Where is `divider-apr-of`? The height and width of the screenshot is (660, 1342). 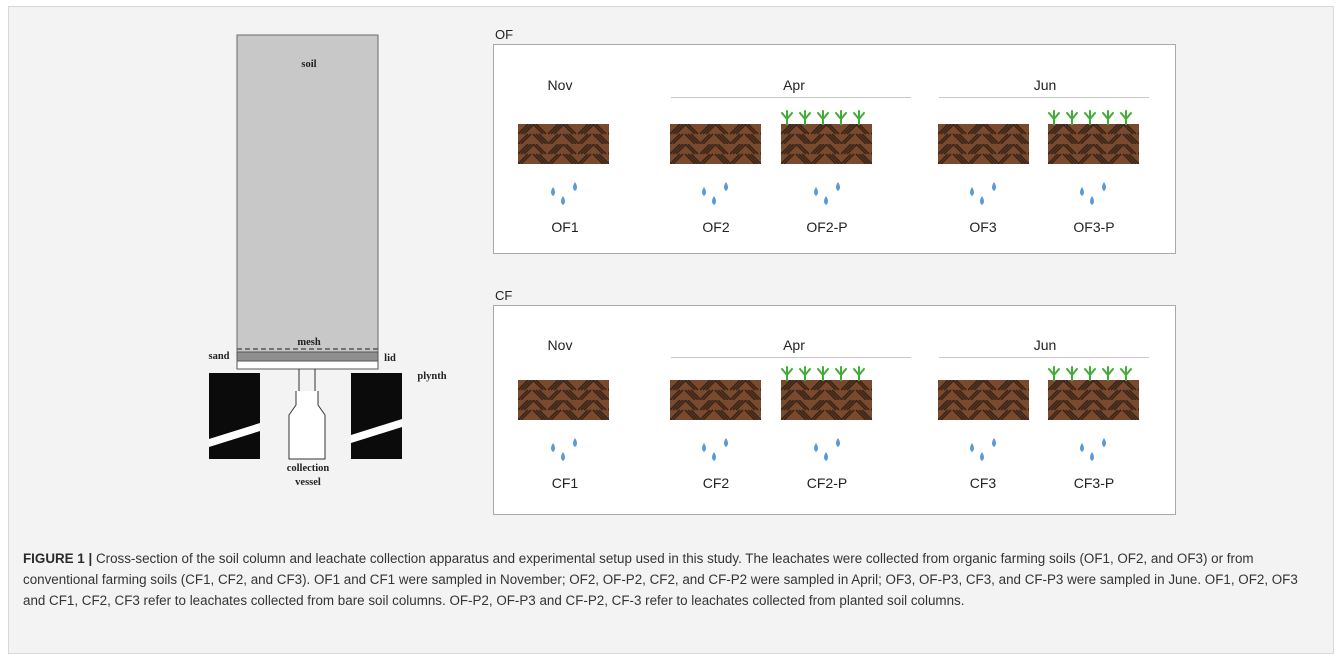
divider-apr-of is located at coordinates (791, 97).